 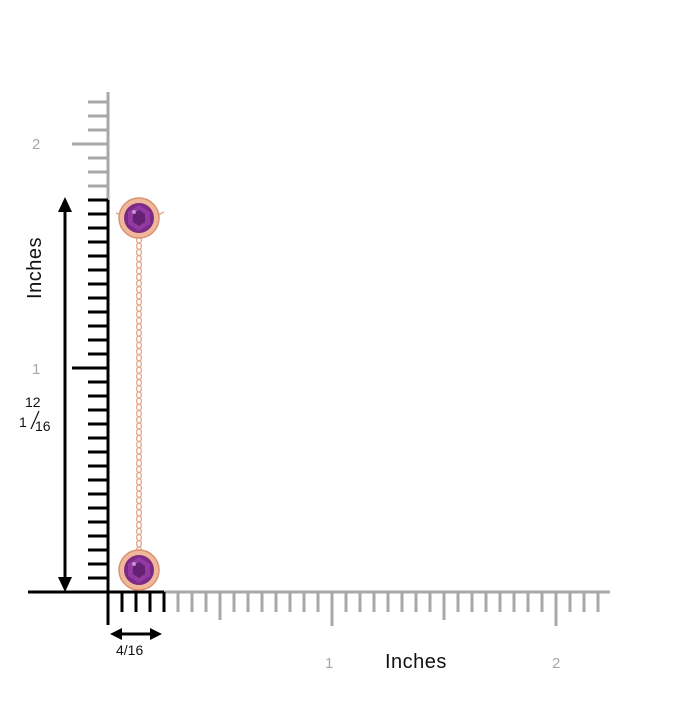 What do you see at coordinates (36, 369) in the screenshot?
I see `y-tick-label-1: 1` at bounding box center [36, 369].